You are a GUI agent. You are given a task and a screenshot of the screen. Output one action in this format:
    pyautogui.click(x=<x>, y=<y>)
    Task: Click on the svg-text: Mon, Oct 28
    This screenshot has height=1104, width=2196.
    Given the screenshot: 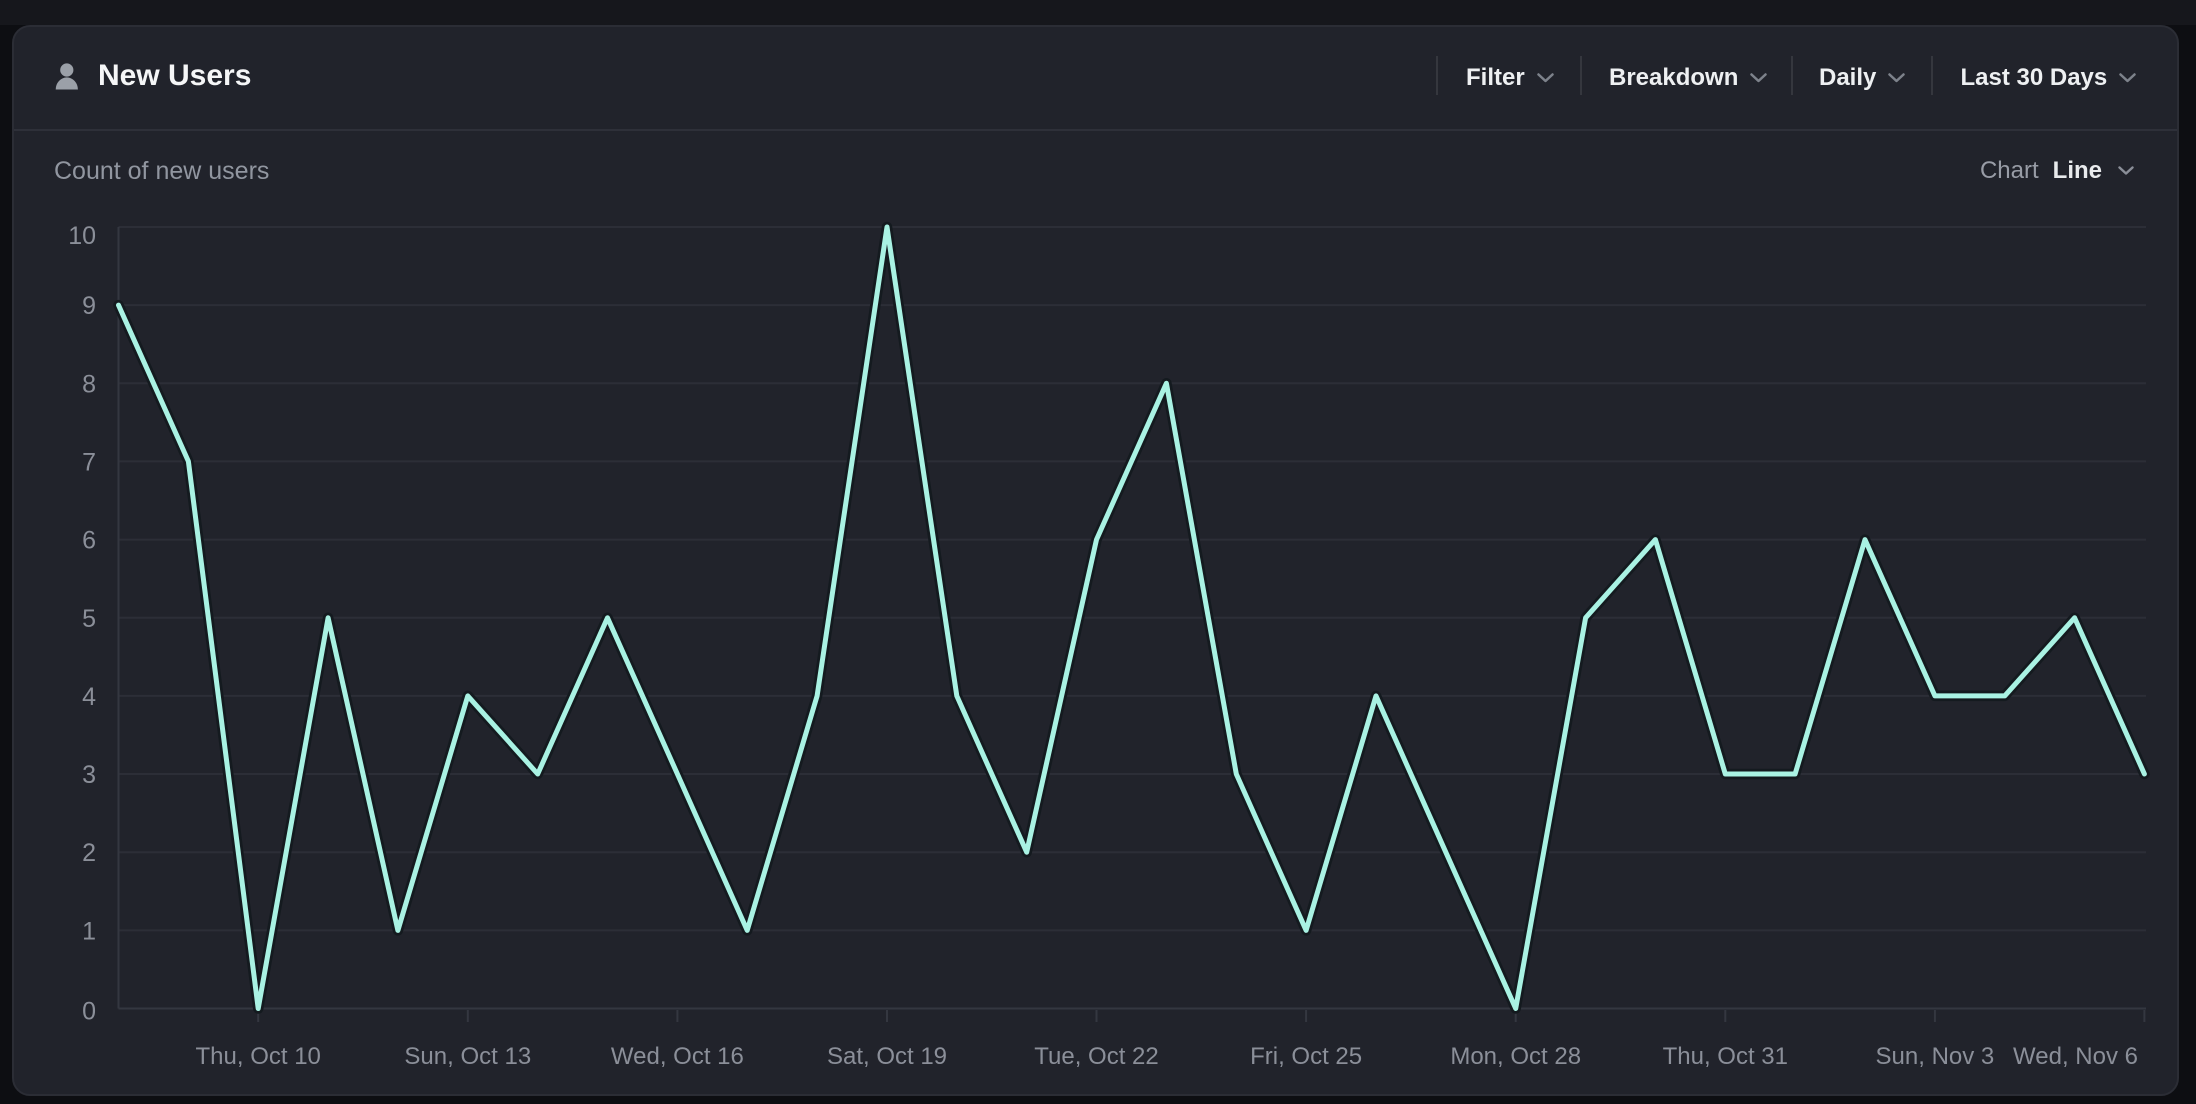 What is the action you would take?
    pyautogui.click(x=1515, y=1056)
    